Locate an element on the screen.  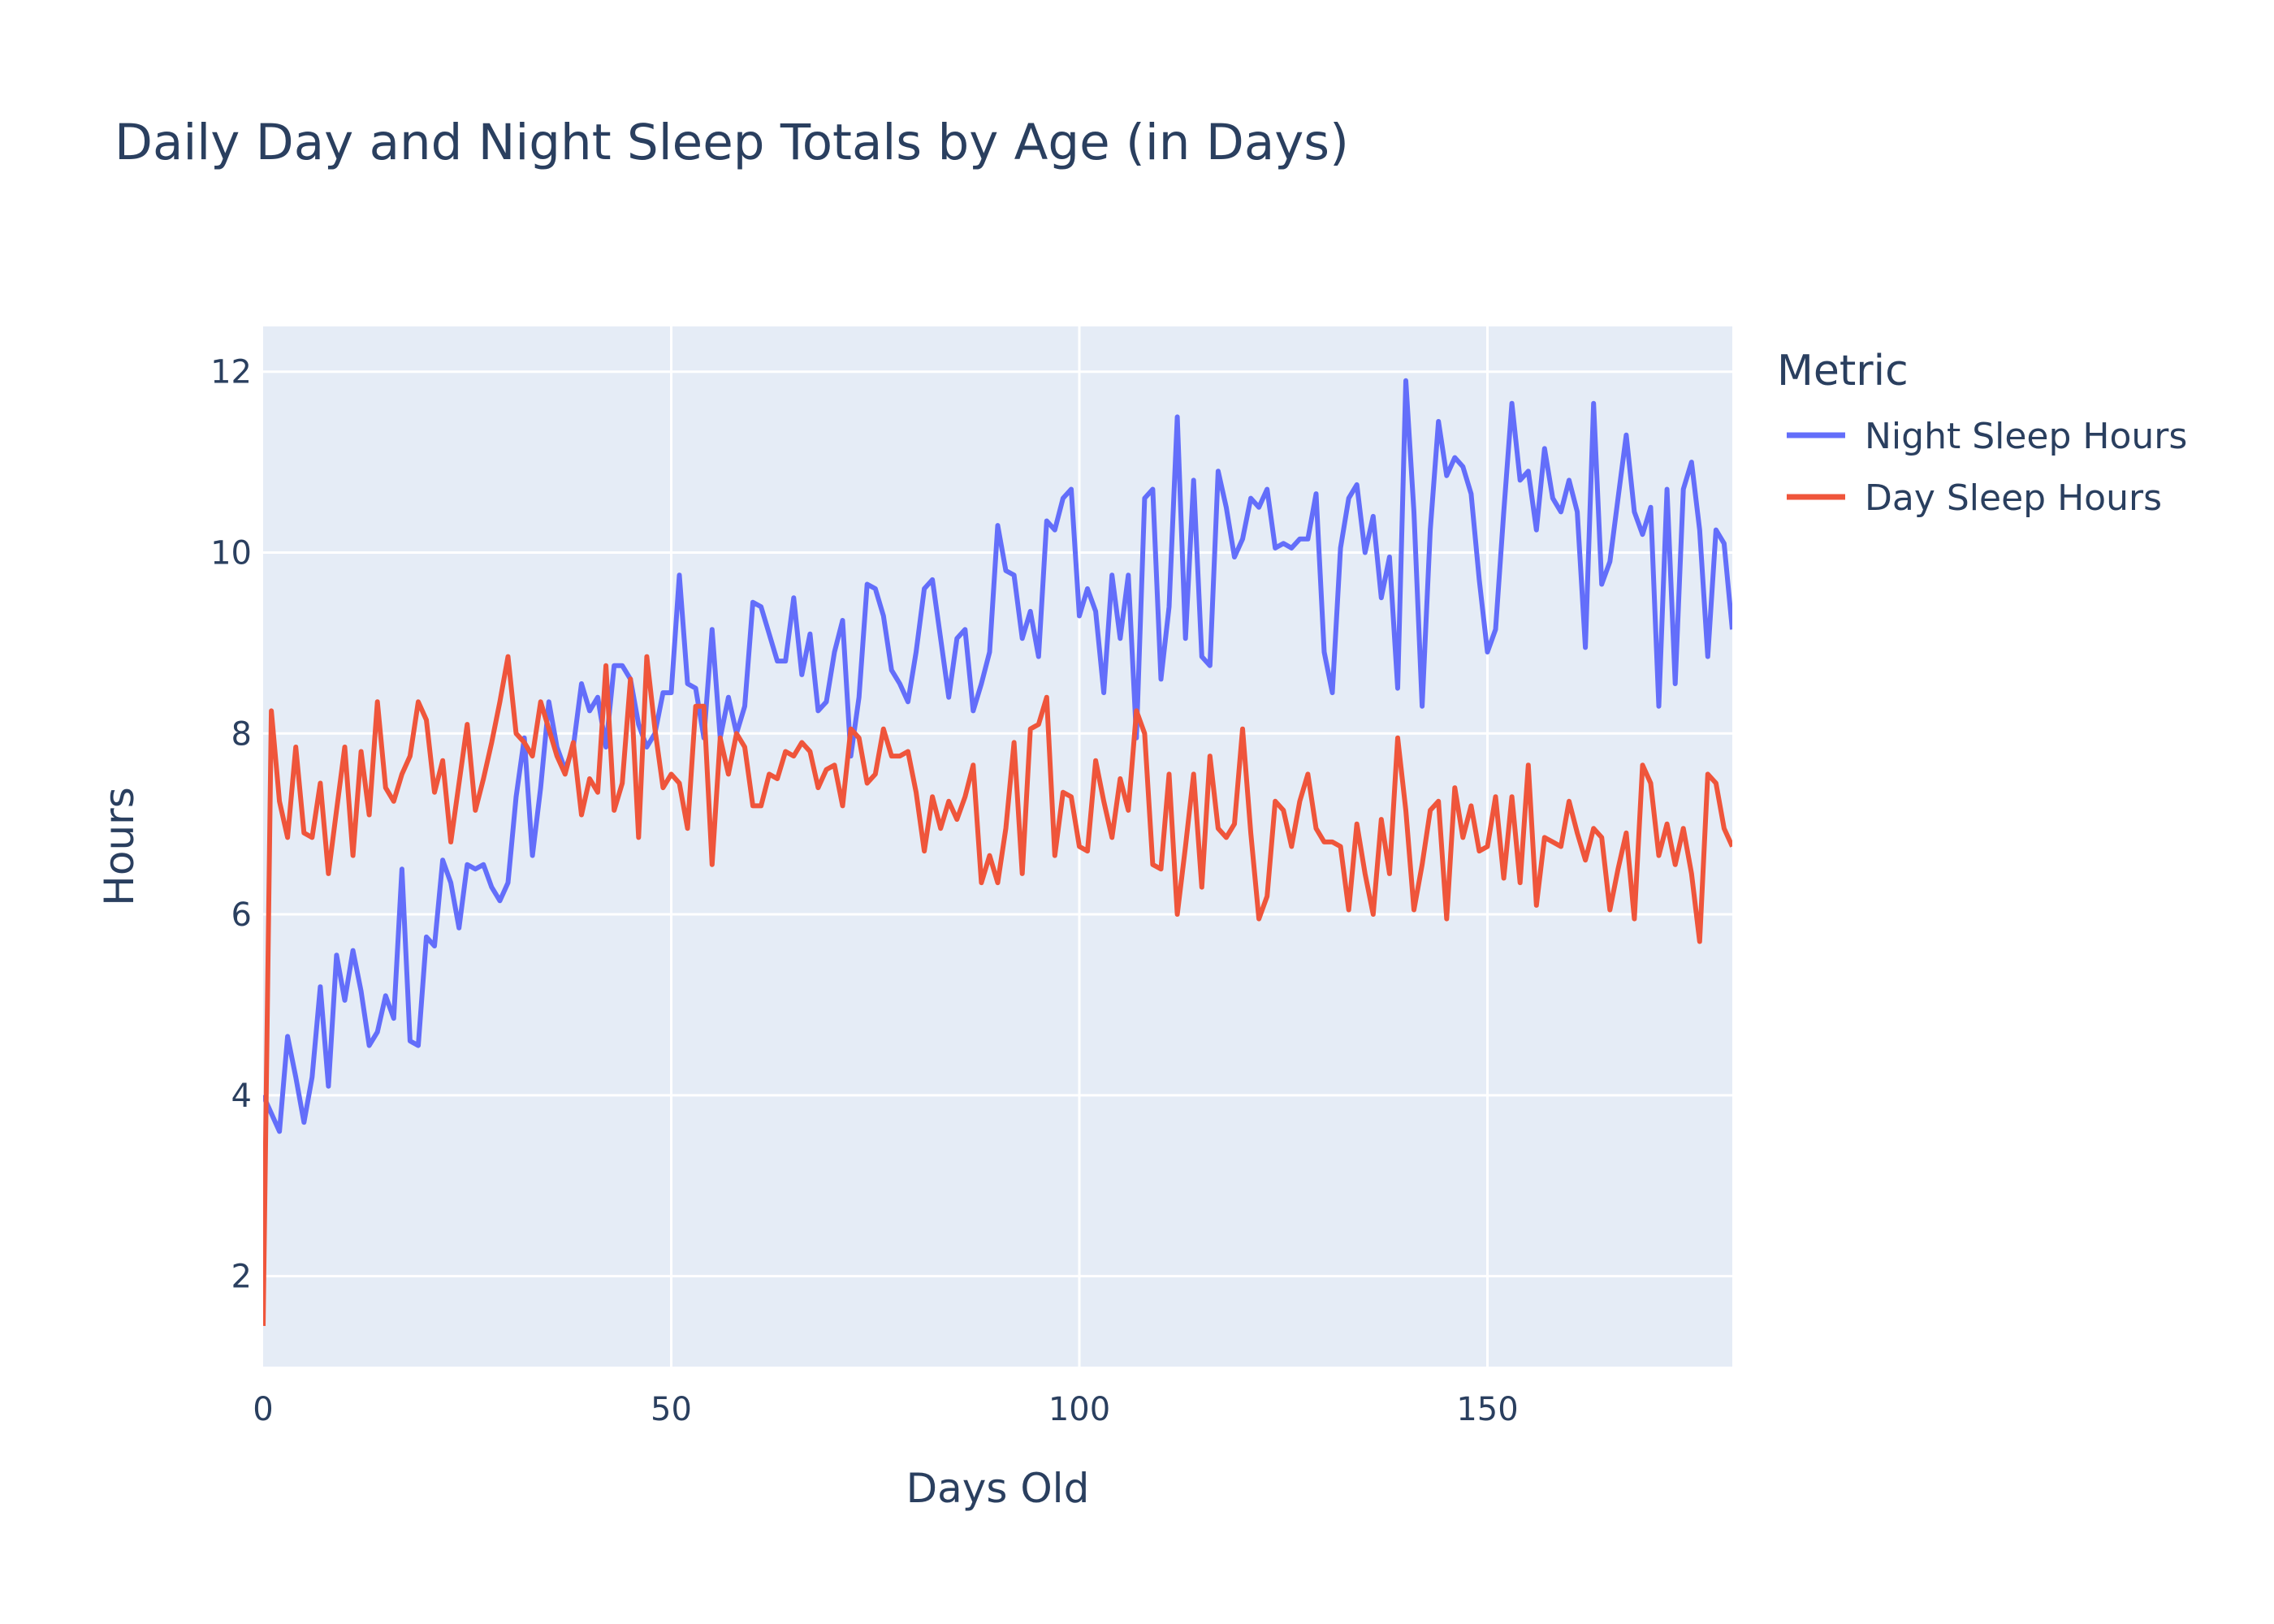
y-tick-label: 6 is located at coordinates (241, 915).